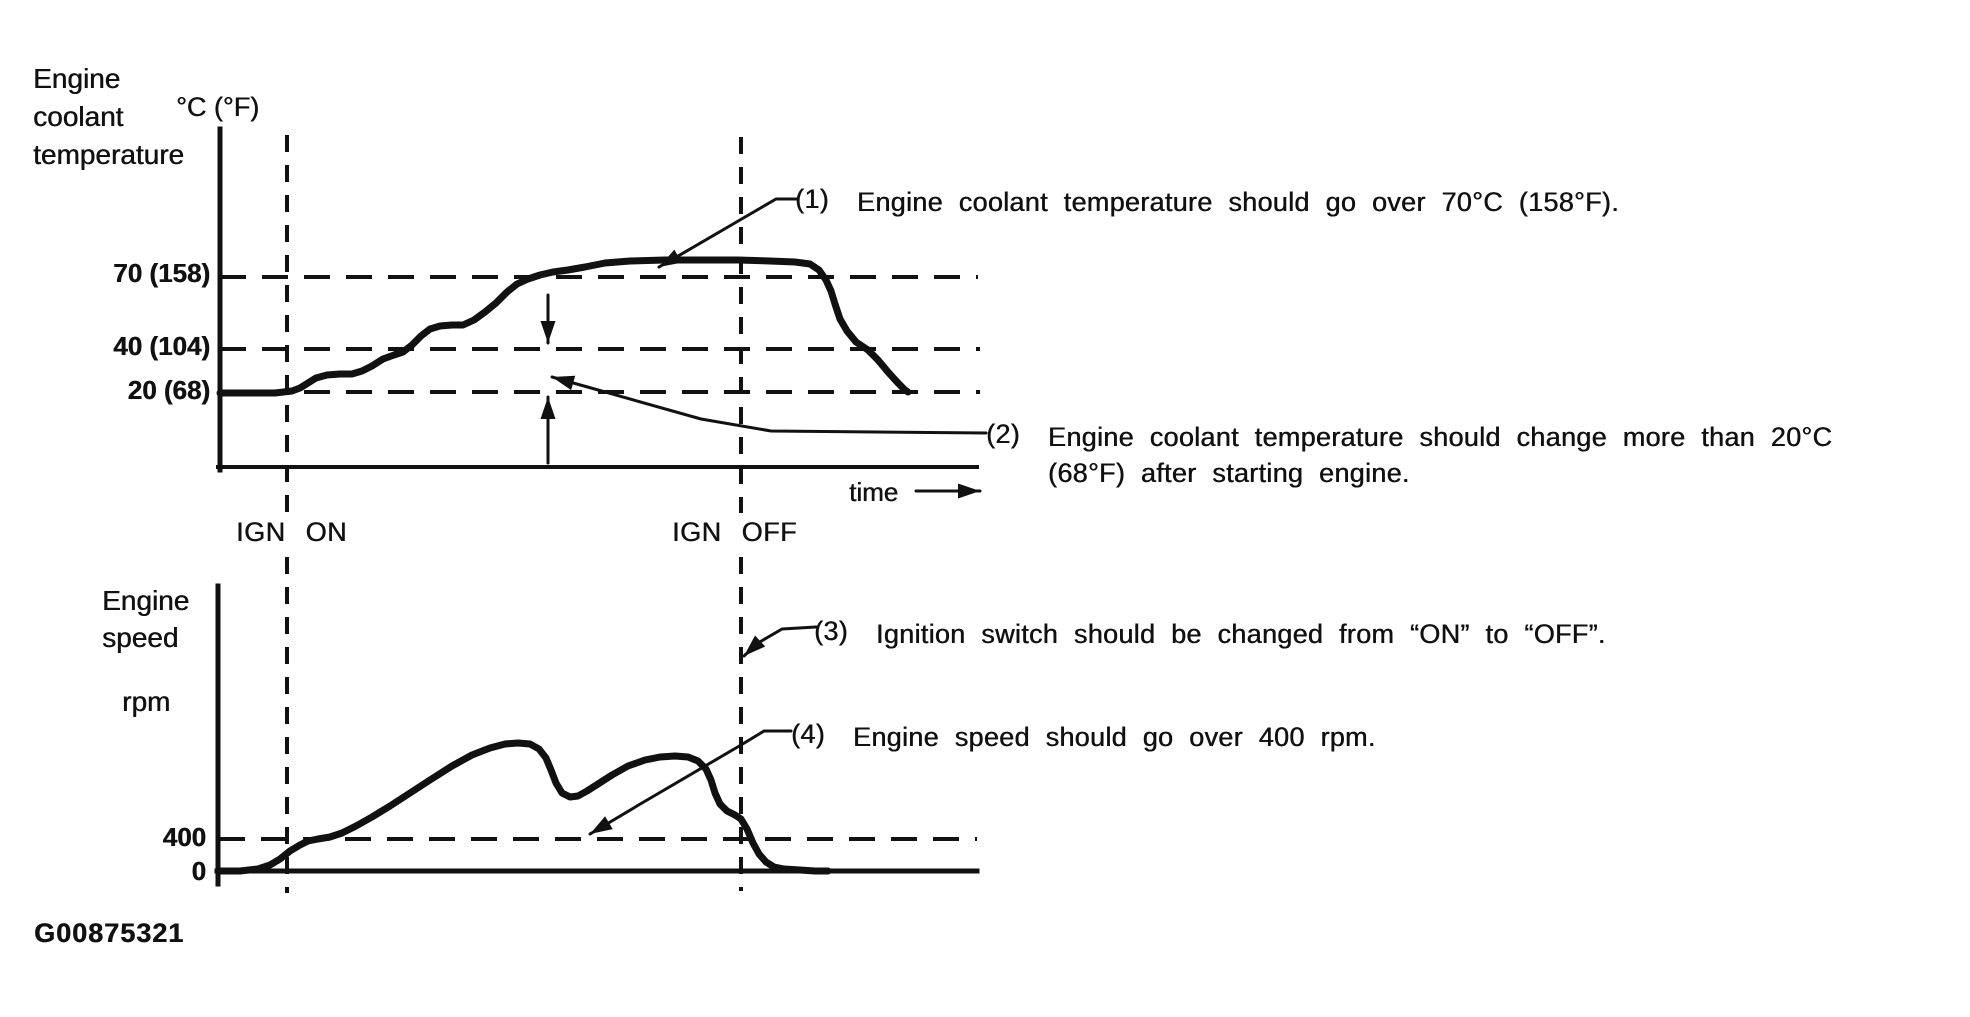 The image size is (1970, 1017). What do you see at coordinates (1003, 434) in the screenshot?
I see `annotation-2-marker: (2)` at bounding box center [1003, 434].